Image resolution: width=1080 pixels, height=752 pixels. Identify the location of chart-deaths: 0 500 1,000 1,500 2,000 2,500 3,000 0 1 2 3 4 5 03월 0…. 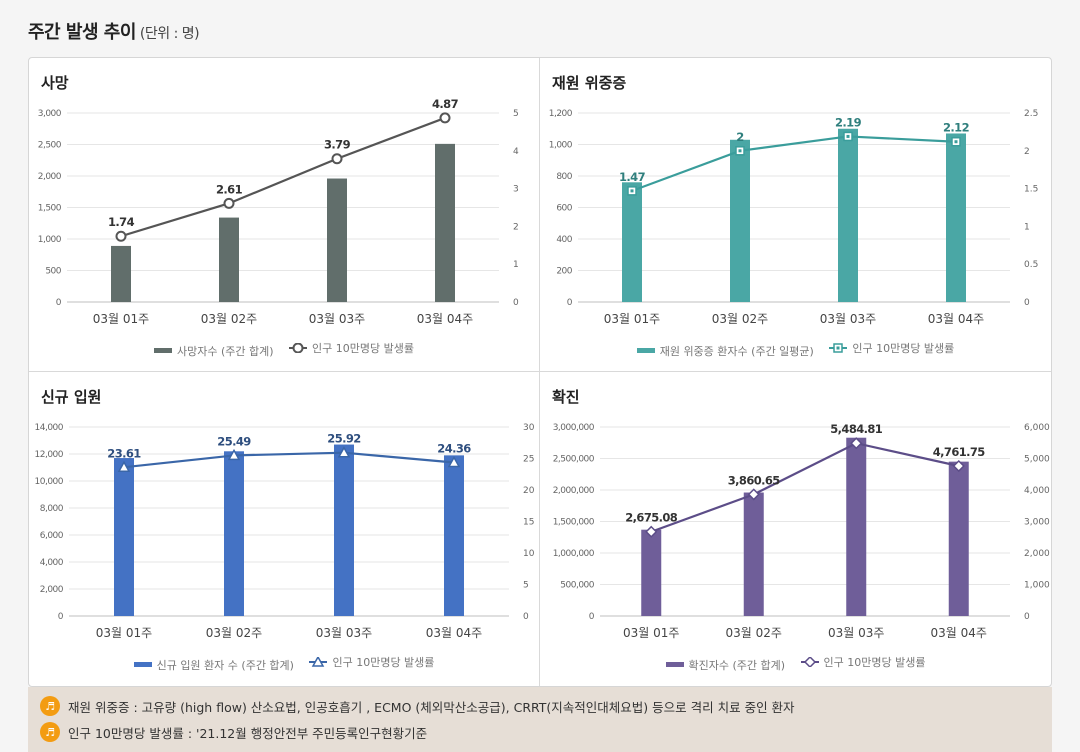
(278, 211).